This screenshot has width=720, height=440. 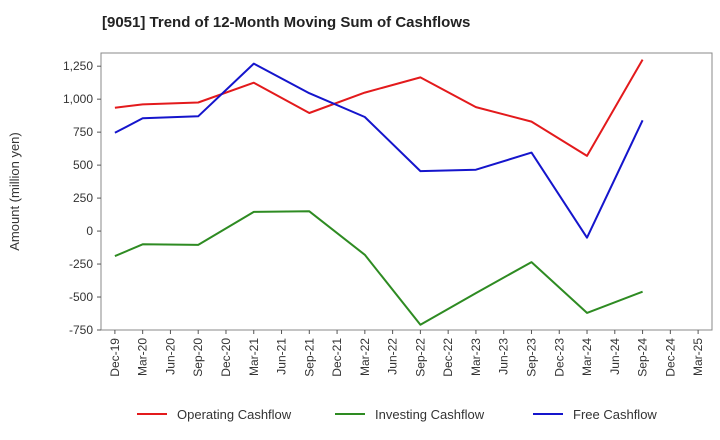 I want to click on y-tick-label: 1,000, so click(x=78, y=99).